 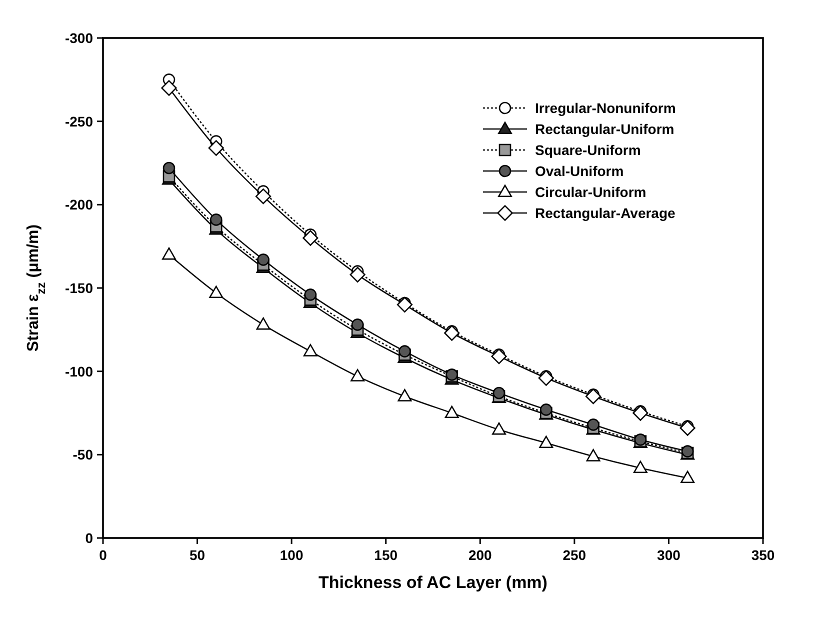 What do you see at coordinates (79, 38) in the screenshot?
I see `y-tick-label: -300` at bounding box center [79, 38].